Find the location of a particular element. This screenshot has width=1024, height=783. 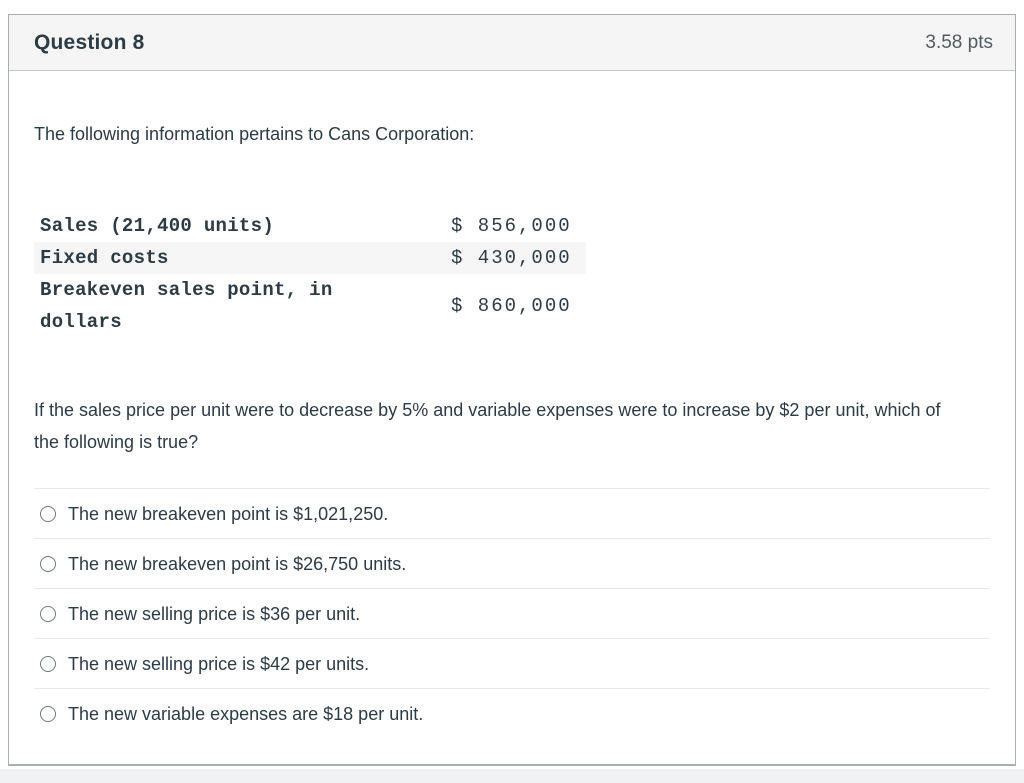

table-row-value: $ 430,000 is located at coordinates (511, 258).